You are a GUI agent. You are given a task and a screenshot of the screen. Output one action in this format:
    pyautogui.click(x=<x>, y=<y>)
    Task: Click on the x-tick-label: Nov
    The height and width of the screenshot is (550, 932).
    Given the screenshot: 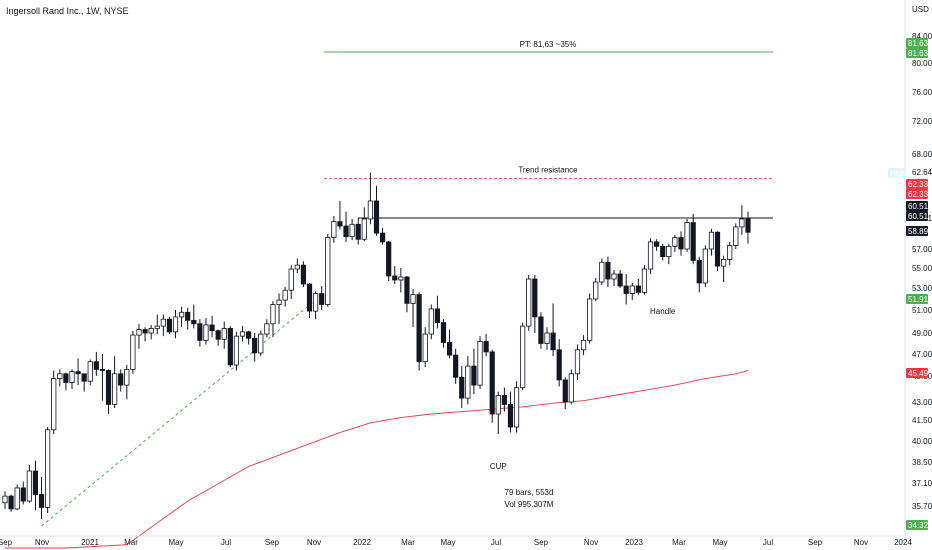 What is the action you would take?
    pyautogui.click(x=861, y=542)
    